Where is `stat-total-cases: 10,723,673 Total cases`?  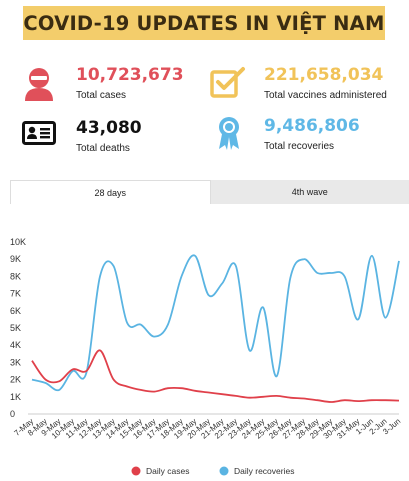
stat-total-cases: 10,723,673 Total cases is located at coordinates (130, 83).